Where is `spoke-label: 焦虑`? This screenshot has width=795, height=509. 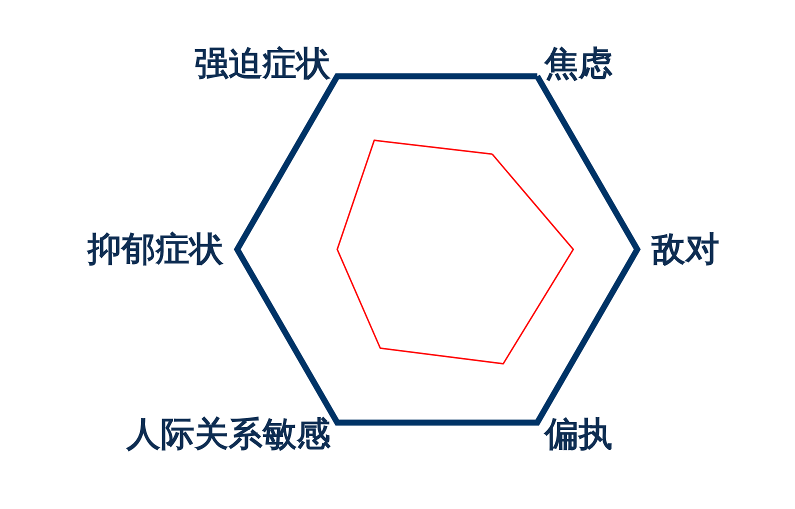 spoke-label: 焦虑 is located at coordinates (578, 64).